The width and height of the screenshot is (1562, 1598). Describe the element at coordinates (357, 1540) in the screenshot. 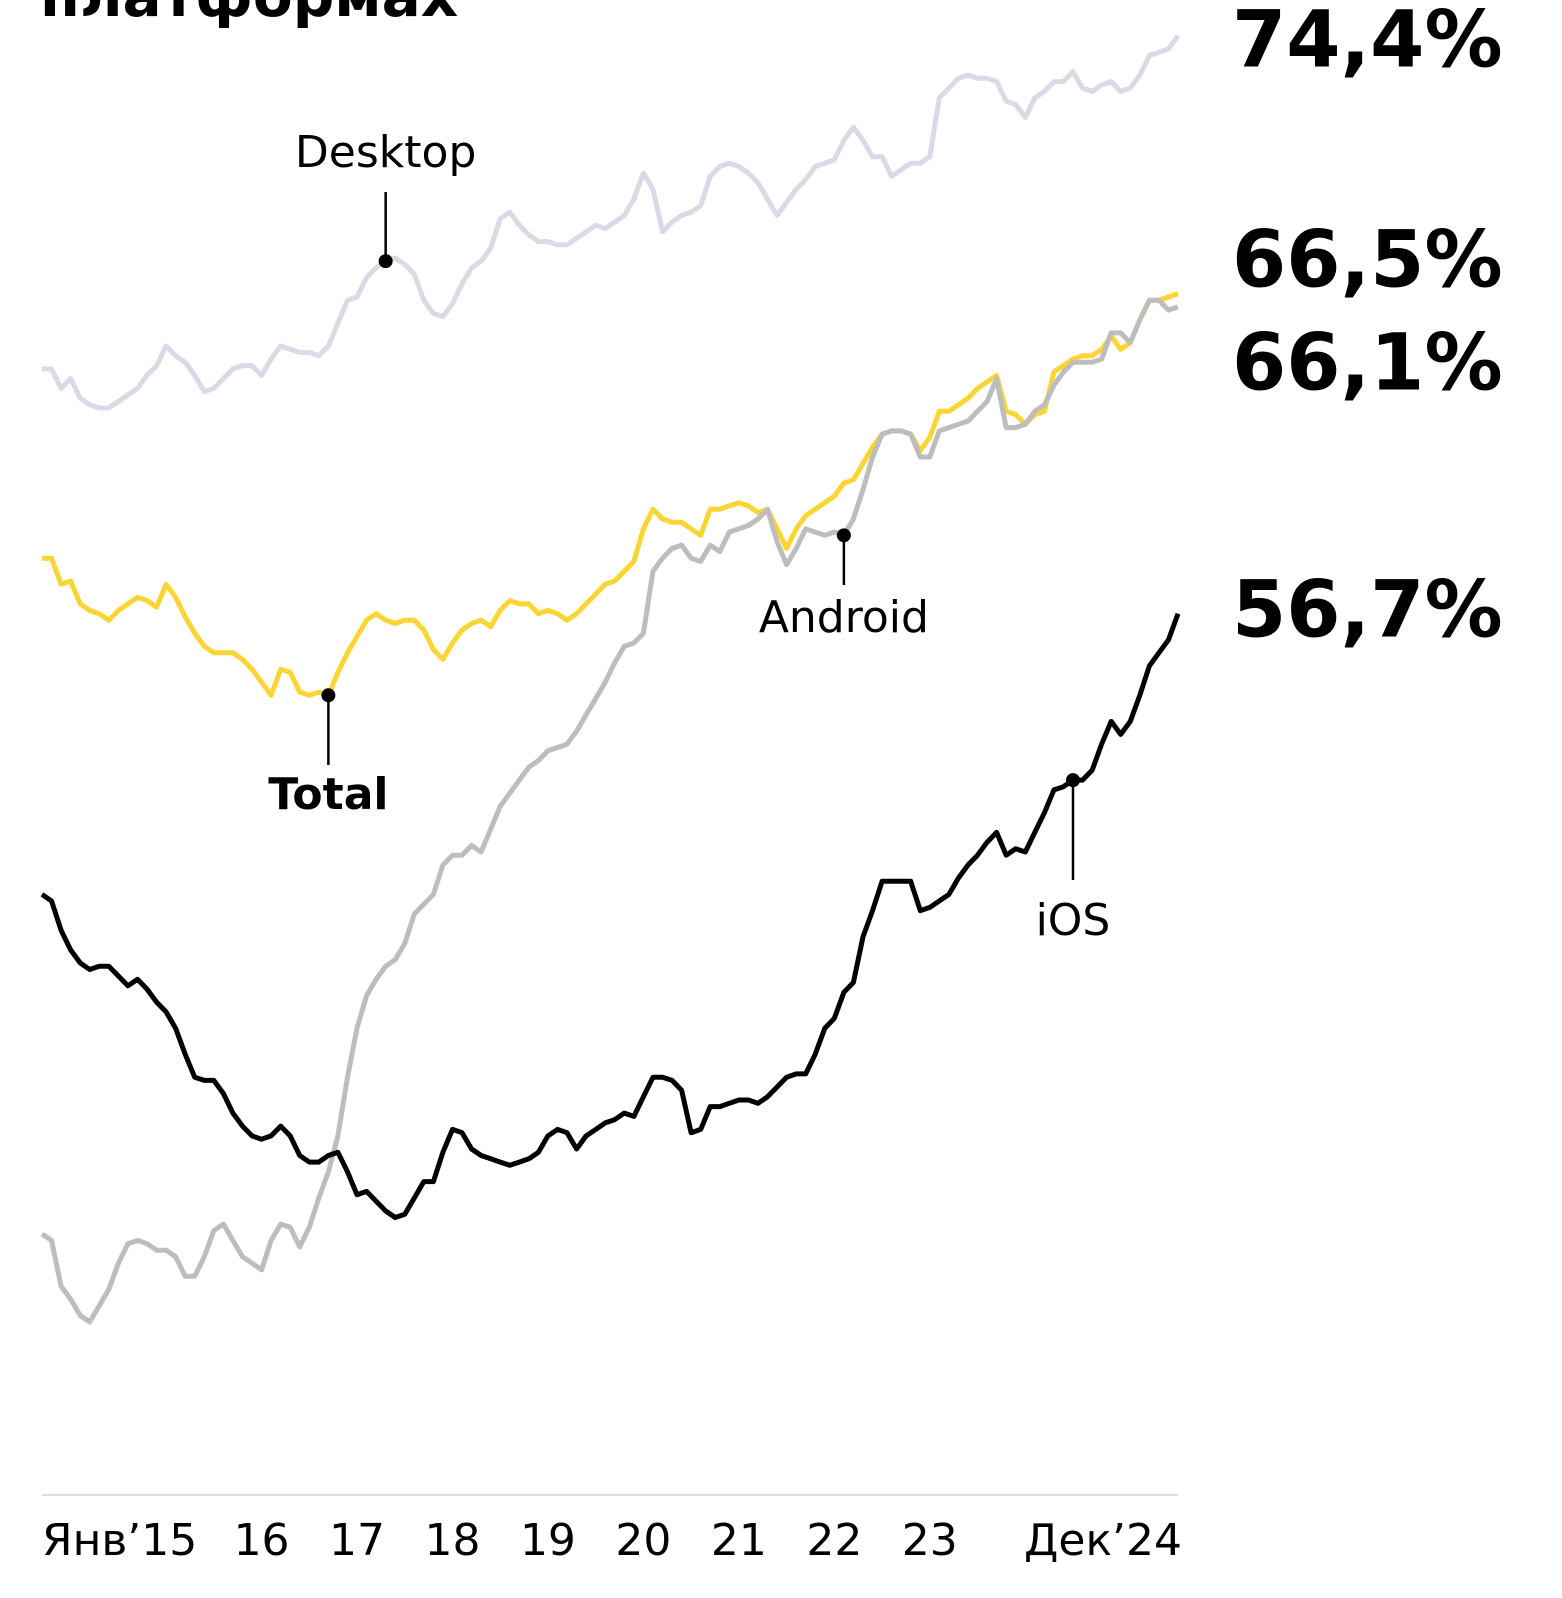

I see `x-tick-label: 17` at that location.